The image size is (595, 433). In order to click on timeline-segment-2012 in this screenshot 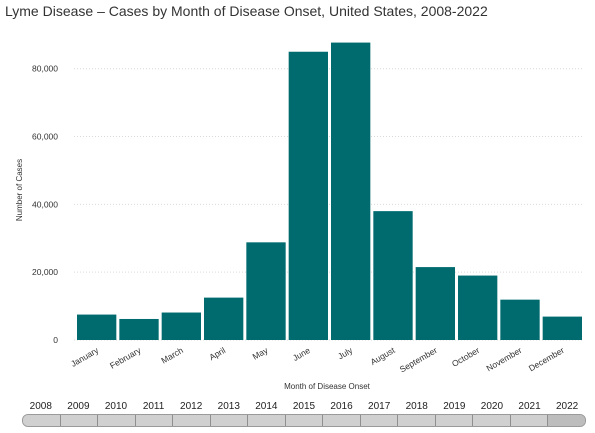, I will do `click(192, 420)`.